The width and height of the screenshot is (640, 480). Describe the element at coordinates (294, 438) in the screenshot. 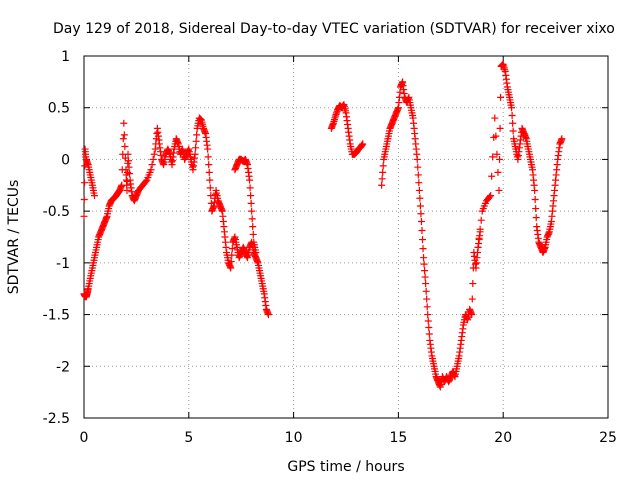

I see `x-tick-label: 10` at that location.